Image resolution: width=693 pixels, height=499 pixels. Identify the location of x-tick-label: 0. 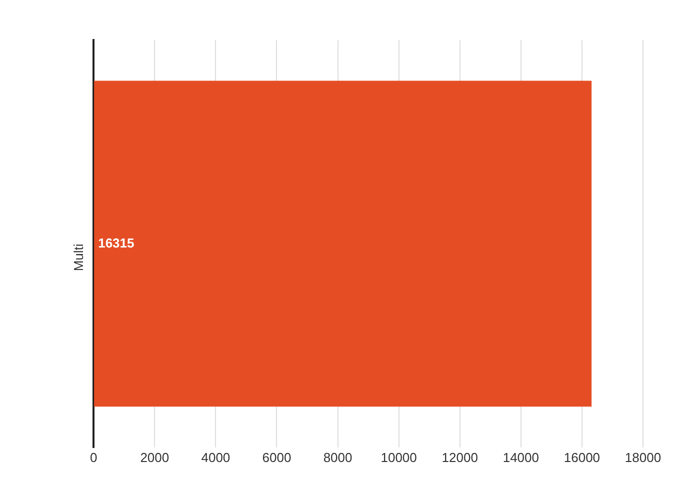
(94, 457).